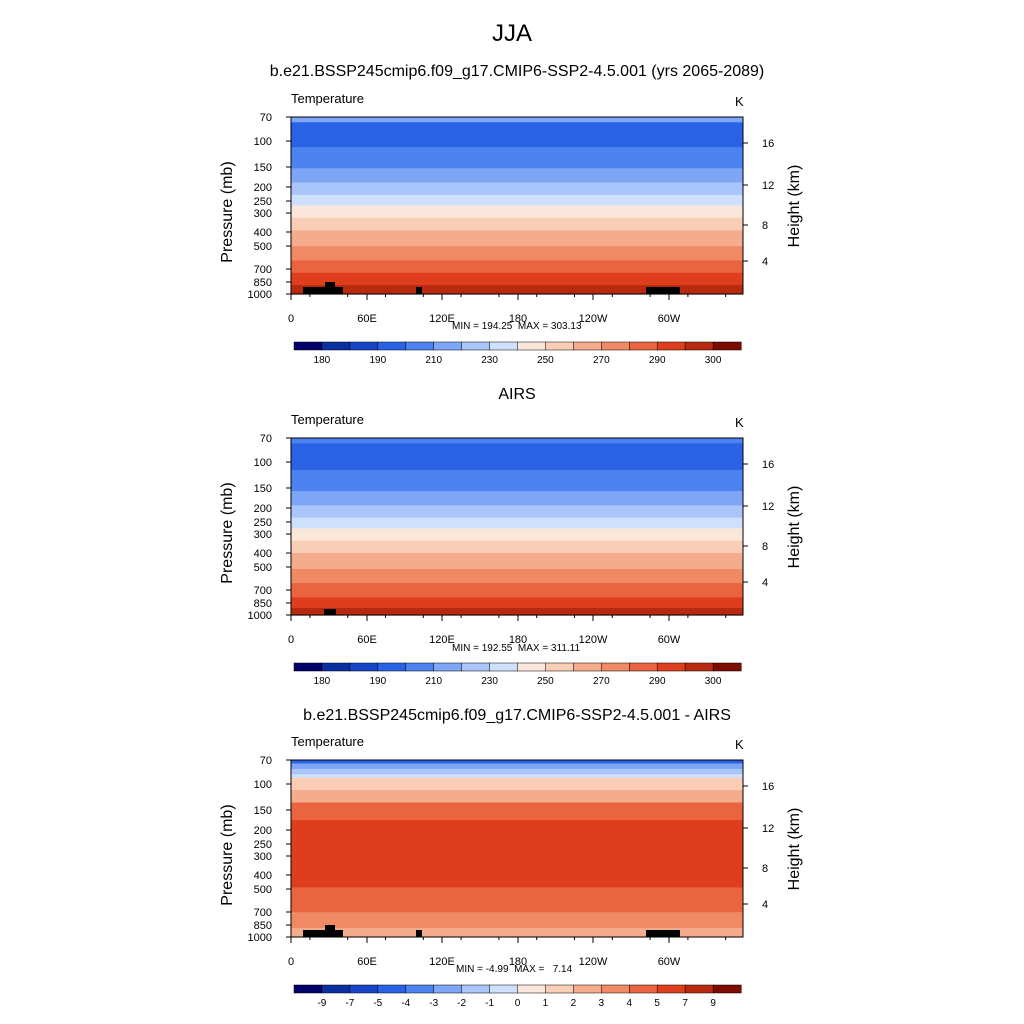  Describe the element at coordinates (739, 101) in the screenshot. I see `panel-1-units-label: K` at that location.